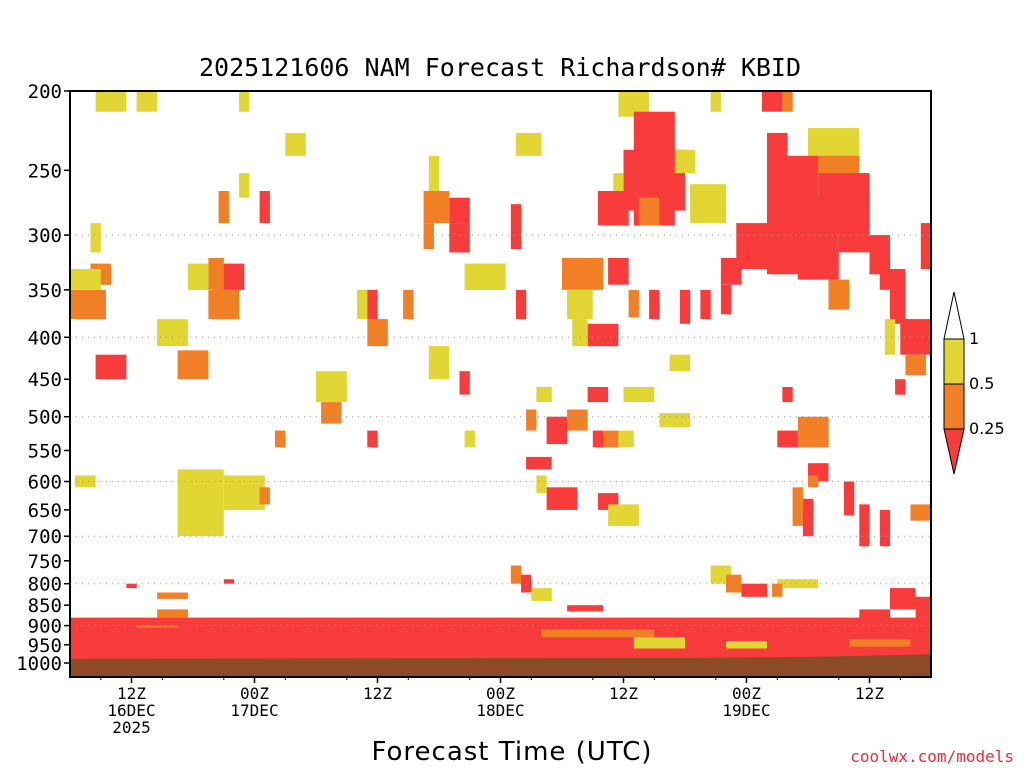  Describe the element at coordinates (45, 537) in the screenshot. I see `y-tick-label: 700` at that location.